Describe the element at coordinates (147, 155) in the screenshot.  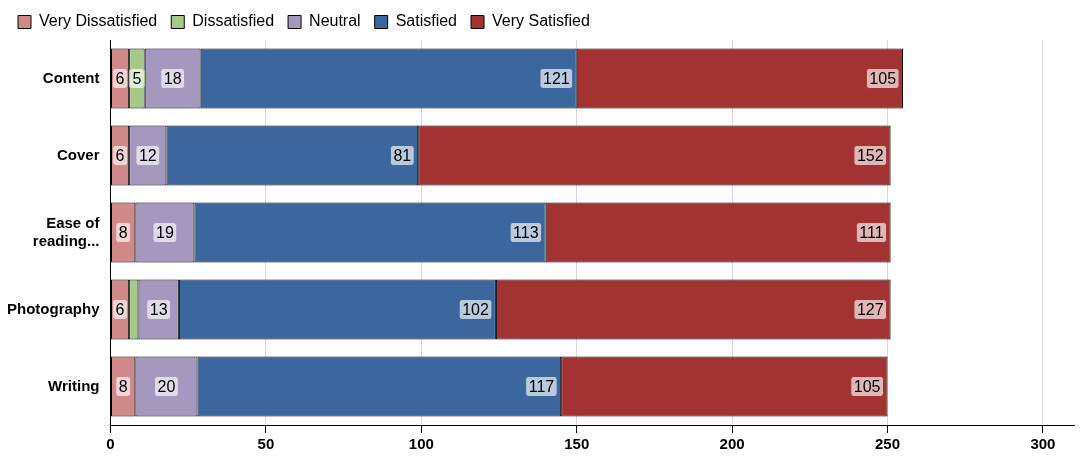
I see `data-label: 12` at that location.